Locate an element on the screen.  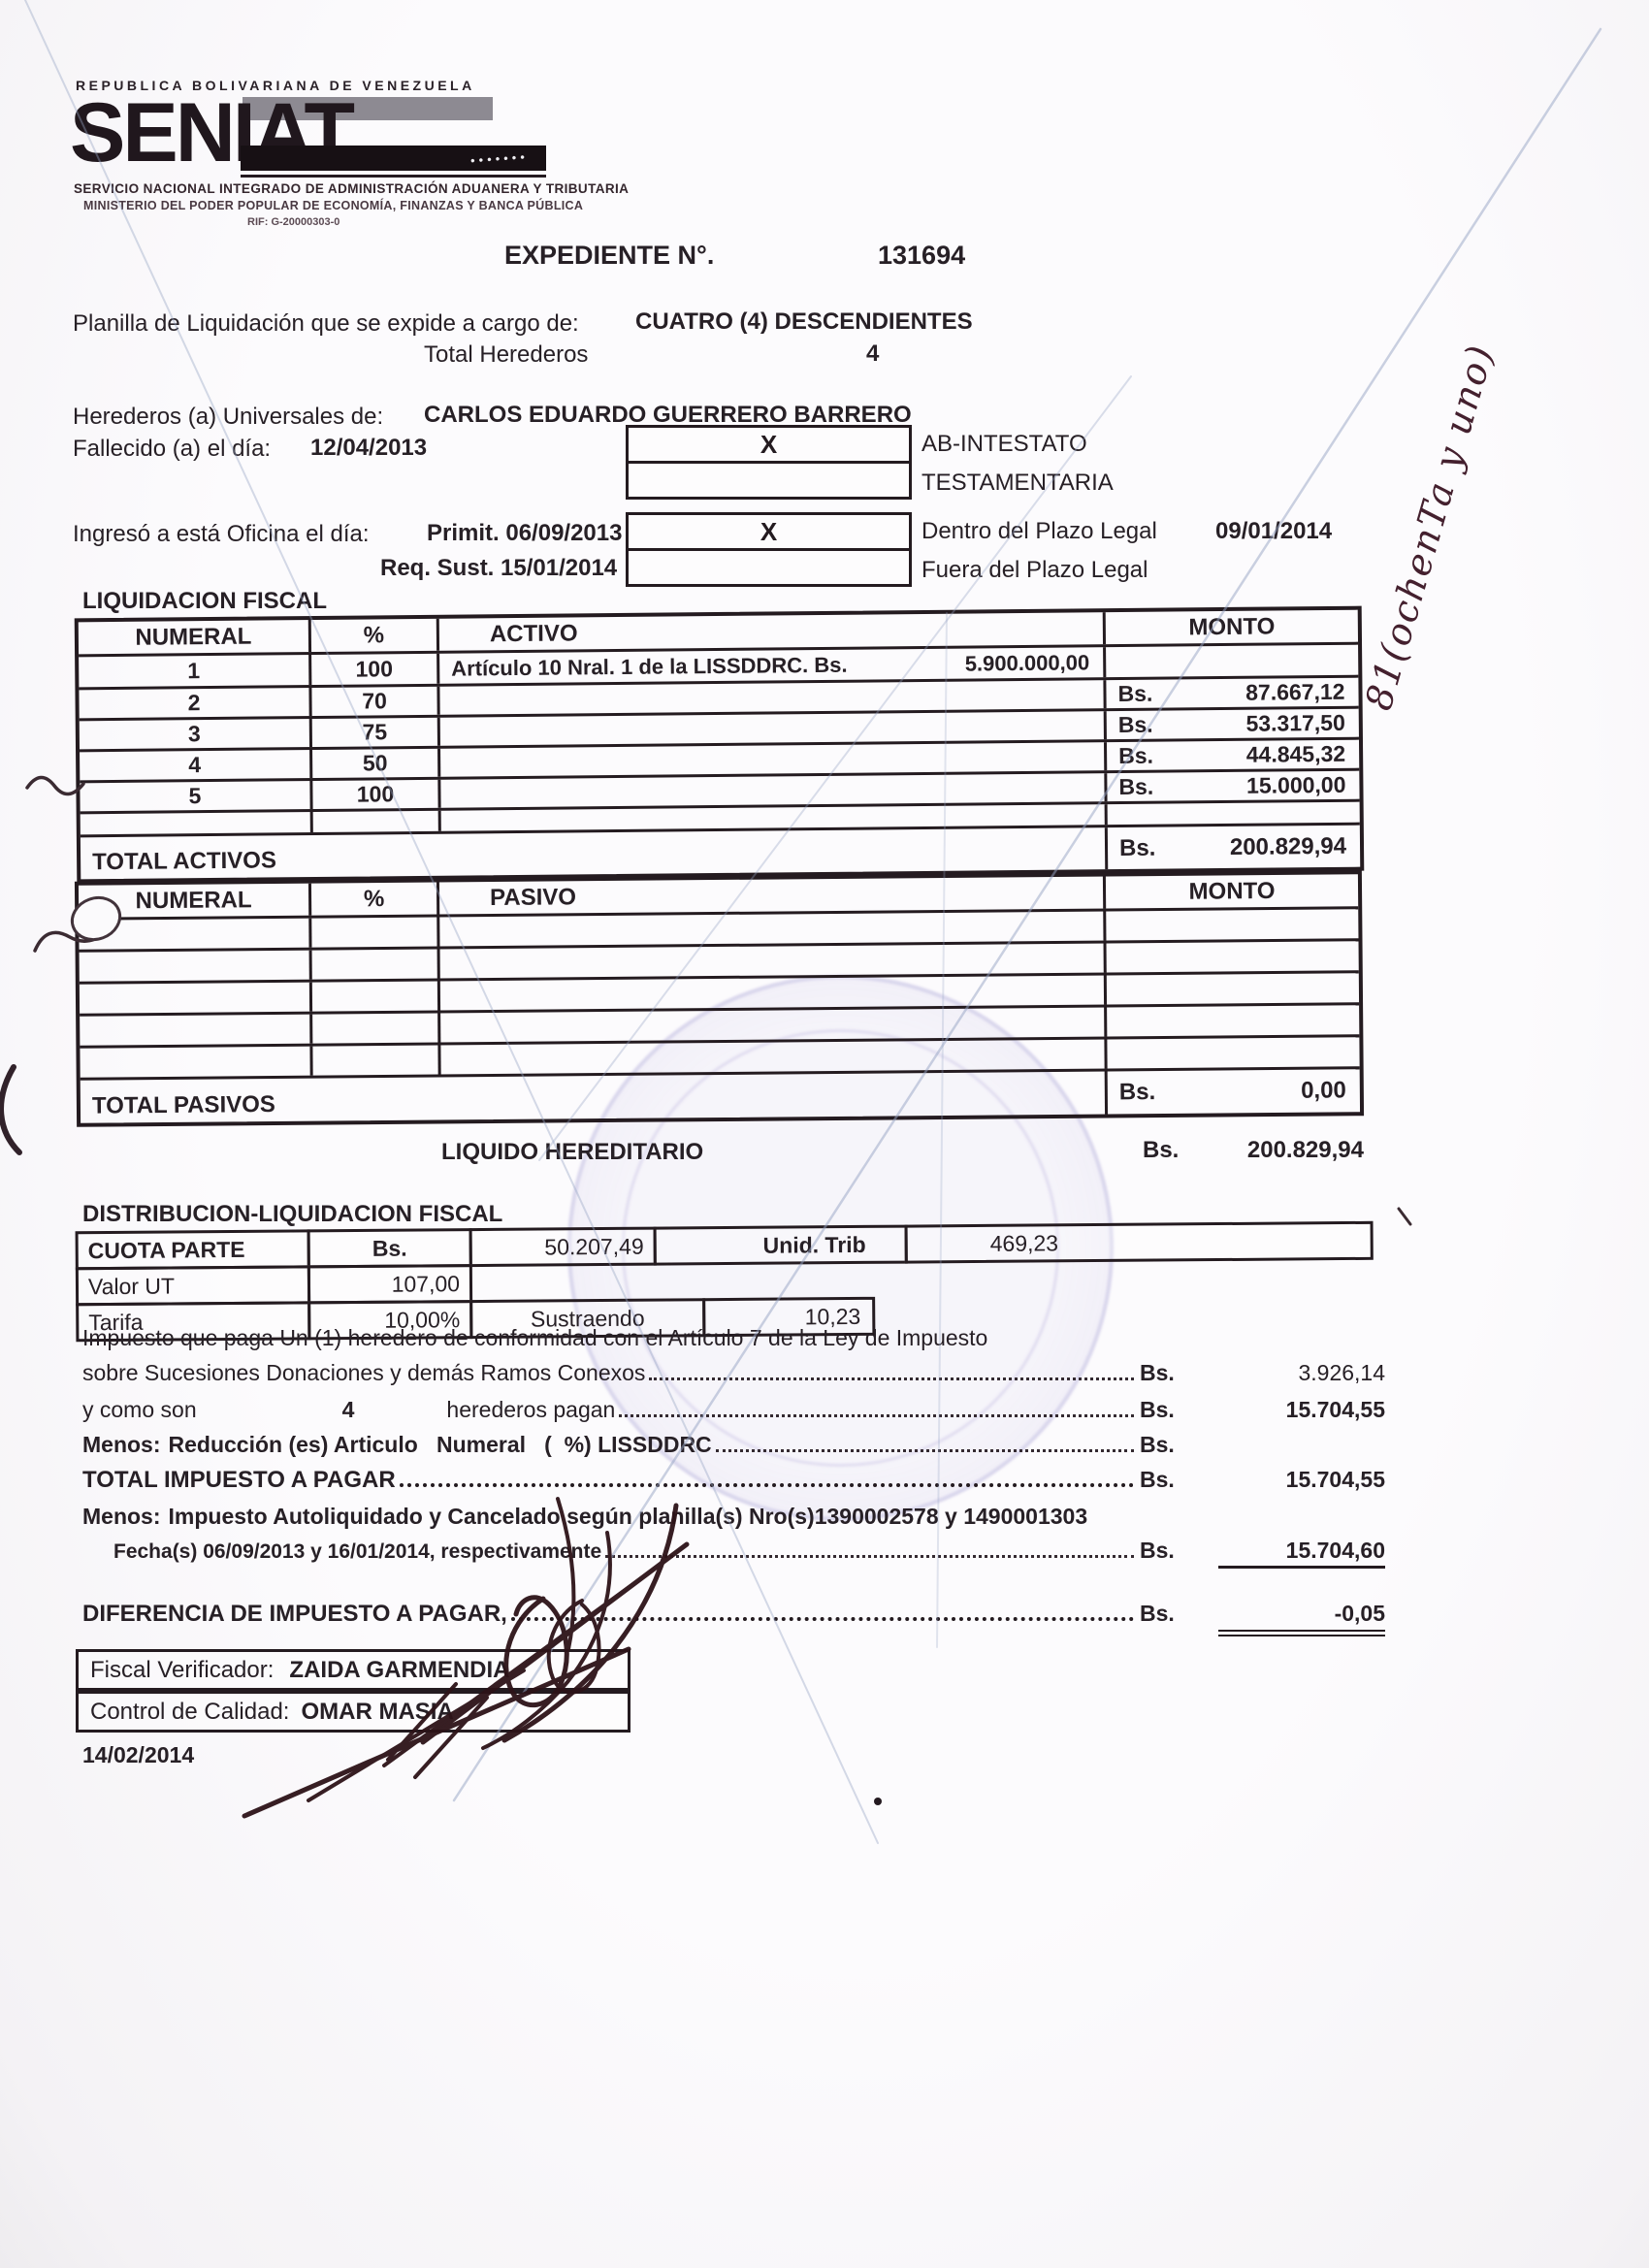
ink-dot is located at coordinates (878, 1801).